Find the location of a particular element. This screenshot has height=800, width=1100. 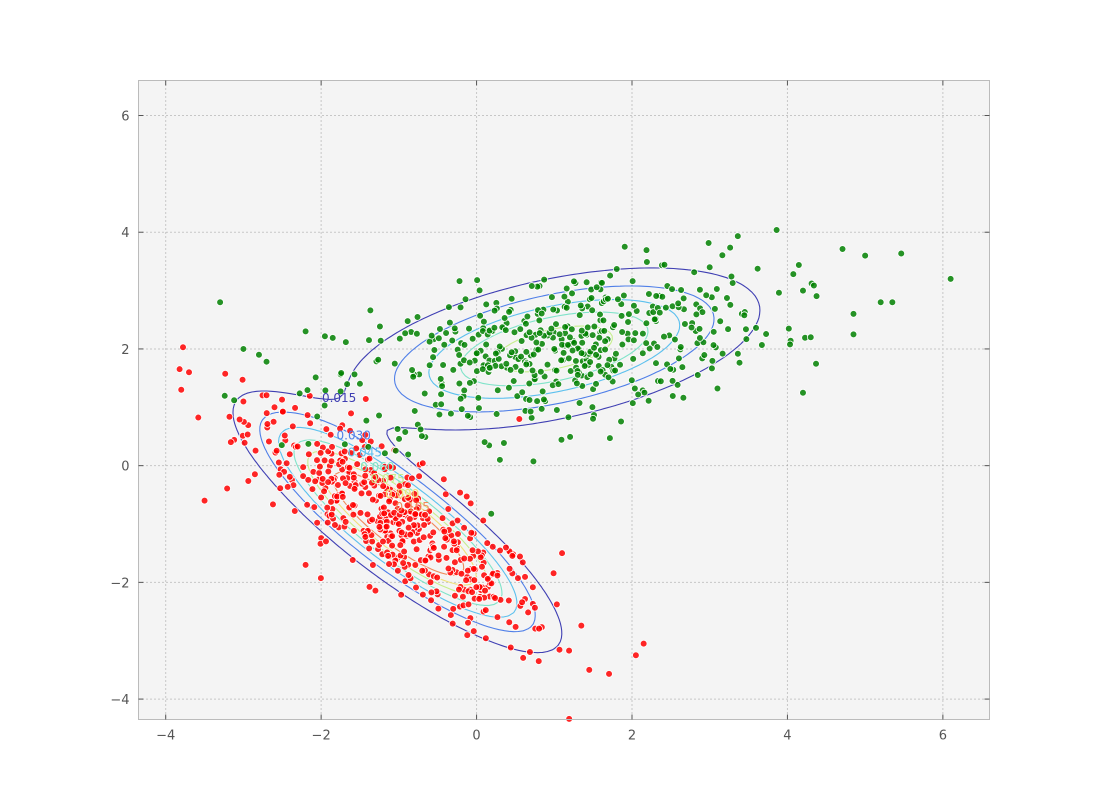

y-tick-label: 6 is located at coordinates (125, 117).